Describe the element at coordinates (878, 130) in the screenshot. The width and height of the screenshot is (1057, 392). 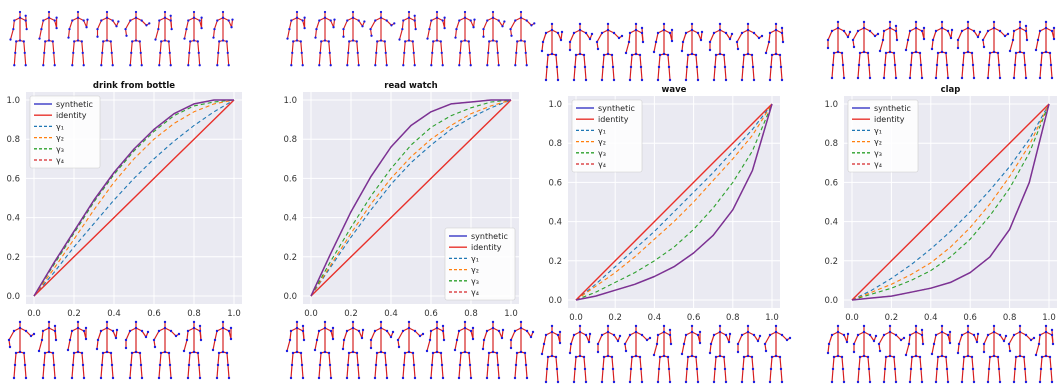
I see `legend-label-gamma1: γ₁` at that location.